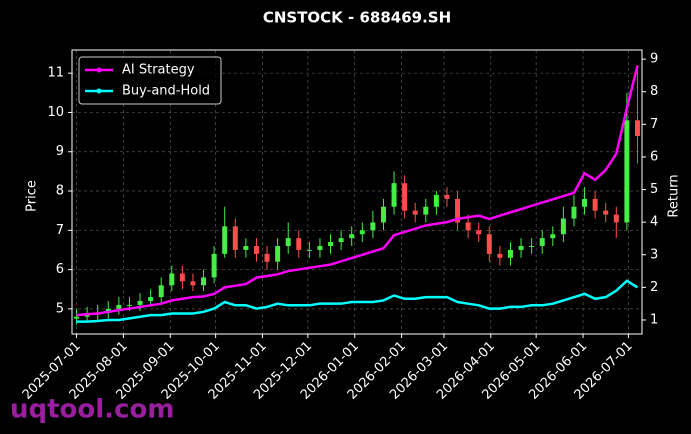  What do you see at coordinates (32, 196) in the screenshot?
I see `y-axis-label: Price` at bounding box center [32, 196].